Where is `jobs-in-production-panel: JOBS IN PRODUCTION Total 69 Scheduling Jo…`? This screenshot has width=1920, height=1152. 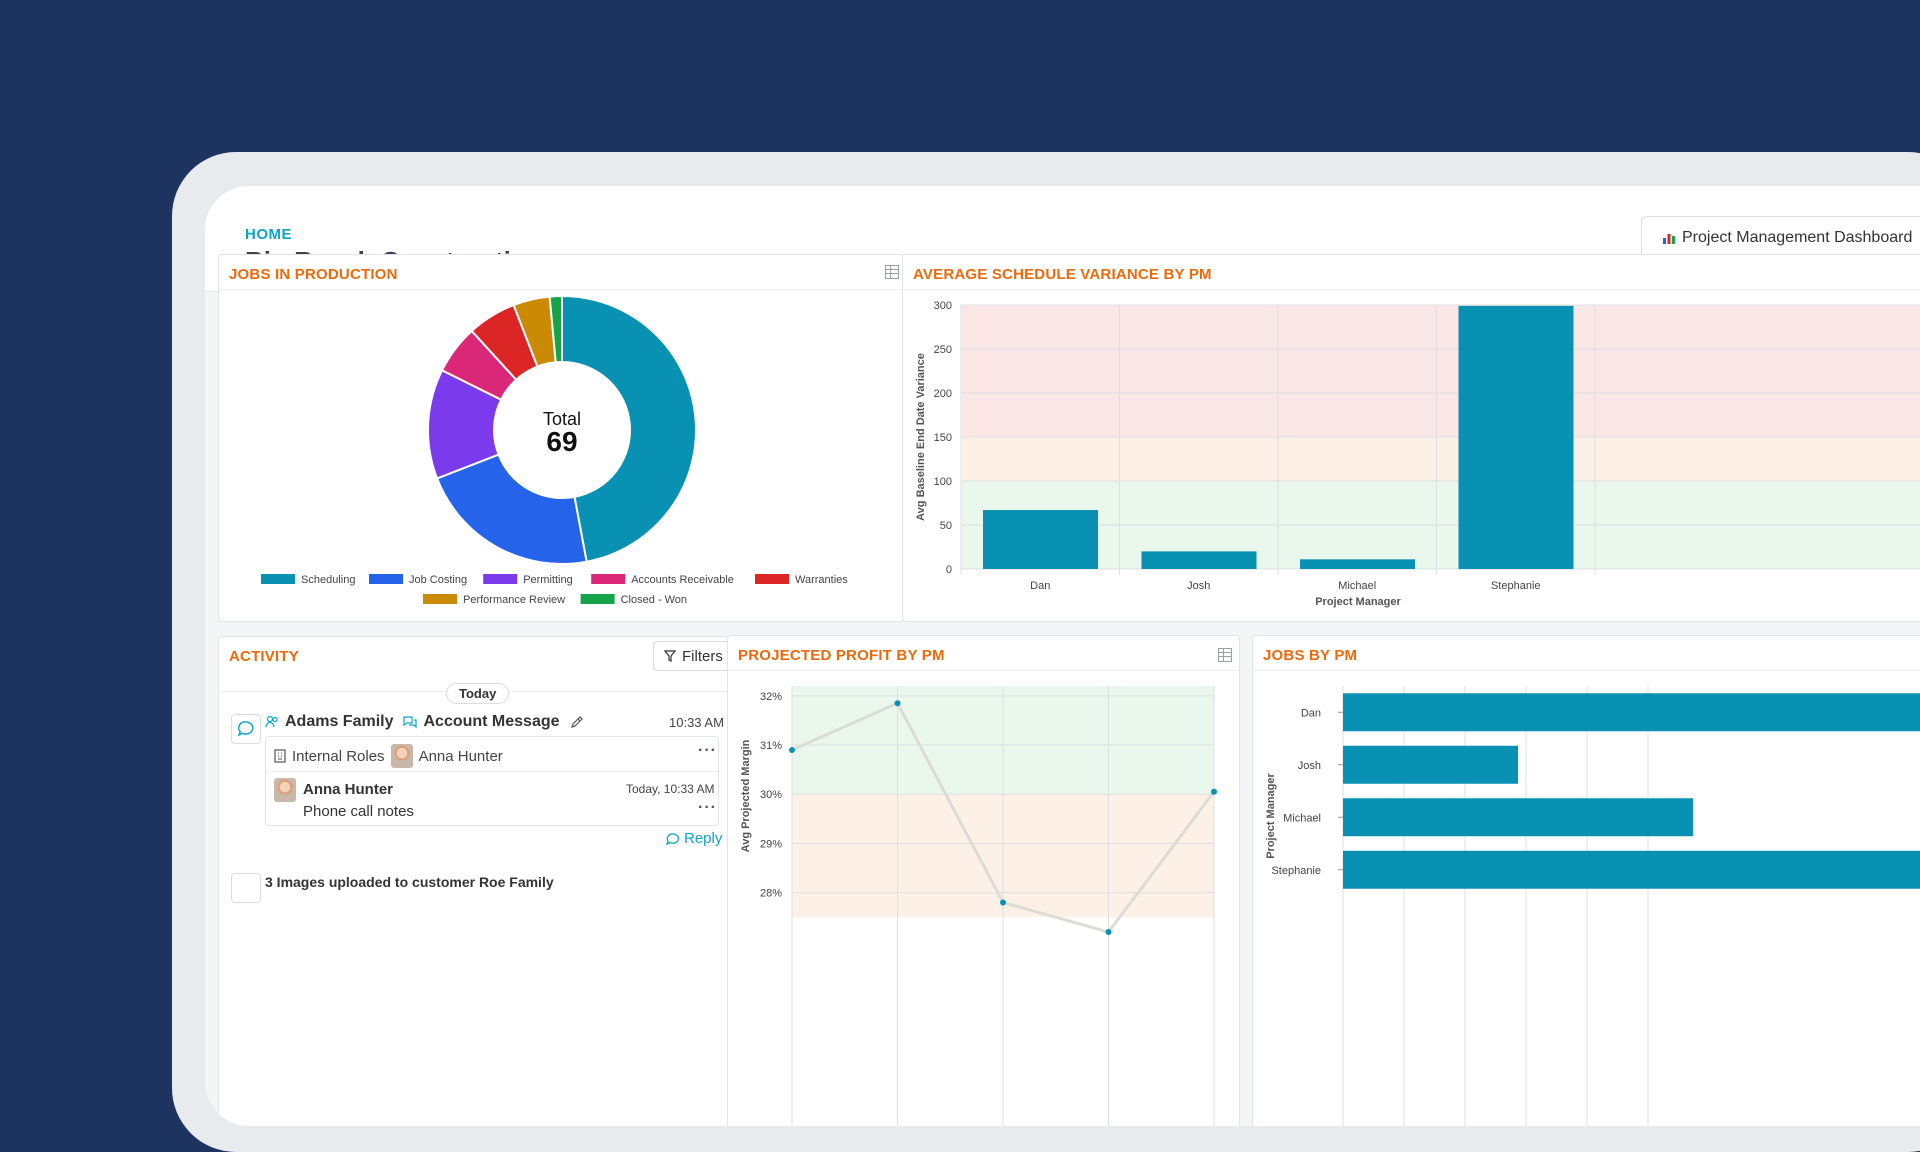
jobs-in-production-panel: JOBS IN PRODUCTION Total 69 Scheduling Jo… is located at coordinates (561, 438).